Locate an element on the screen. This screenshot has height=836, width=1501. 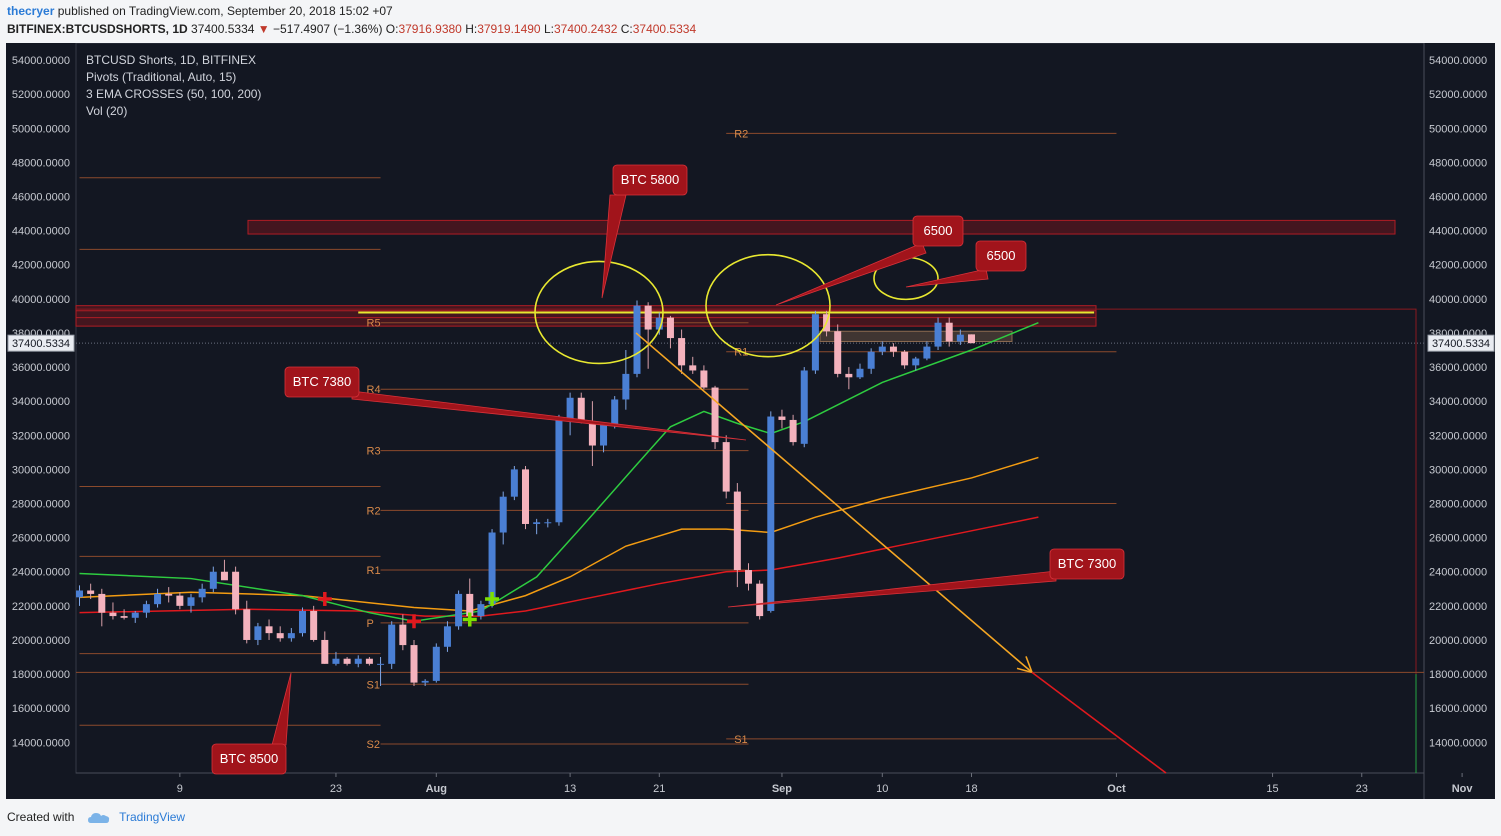
pivot-label: R3 is located at coordinates (374, 452).